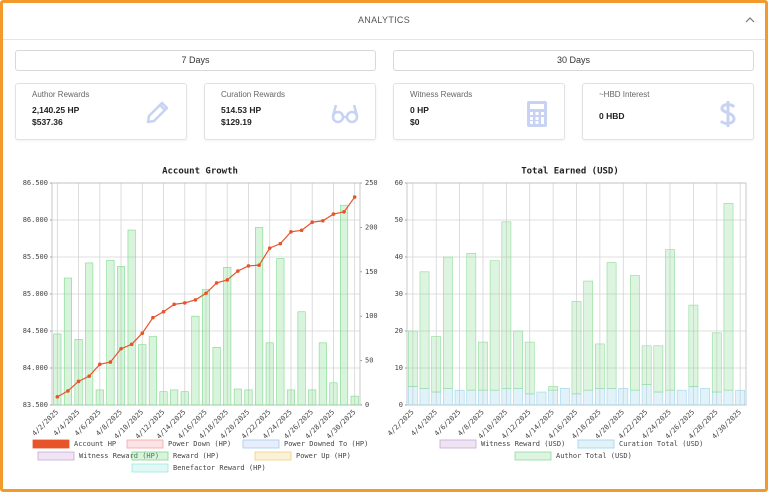 The image size is (768, 492). What do you see at coordinates (196, 456) in the screenshot?
I see `legend-label: Reward (HP)` at bounding box center [196, 456].